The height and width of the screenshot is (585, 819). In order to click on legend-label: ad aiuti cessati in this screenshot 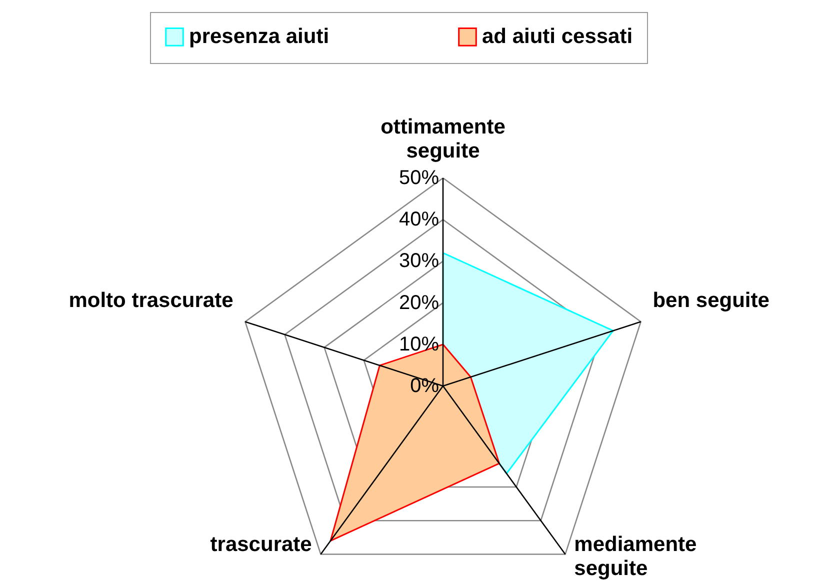, I will do `click(557, 36)`.